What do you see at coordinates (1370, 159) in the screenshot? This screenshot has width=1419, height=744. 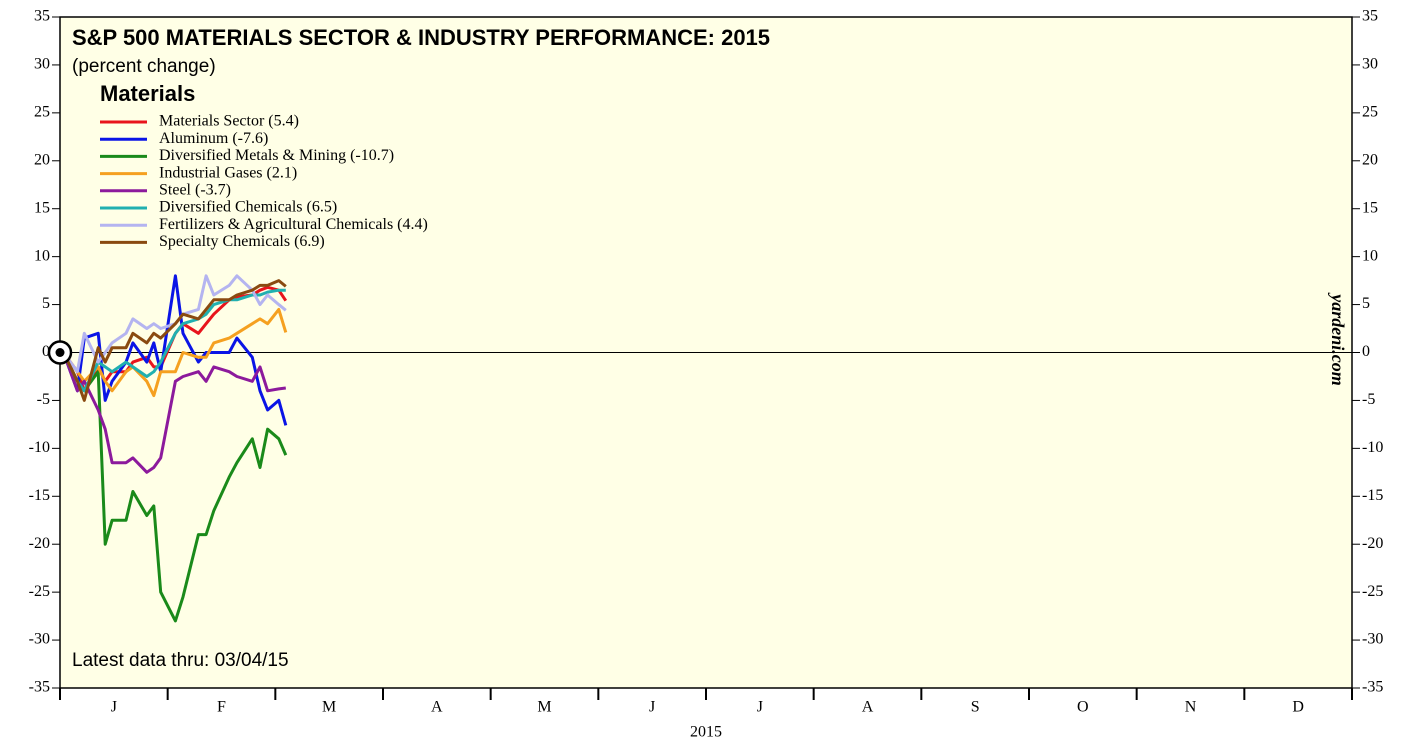 I see `y2-tick-label: 20` at bounding box center [1370, 159].